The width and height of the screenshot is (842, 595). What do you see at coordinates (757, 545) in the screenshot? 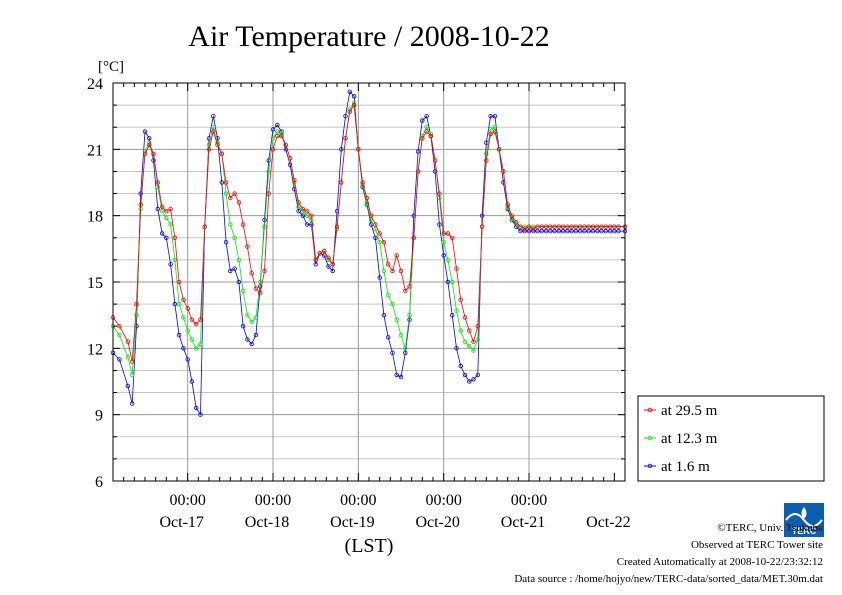
I see `credit-observed: Observed at TERC Tower site` at bounding box center [757, 545].